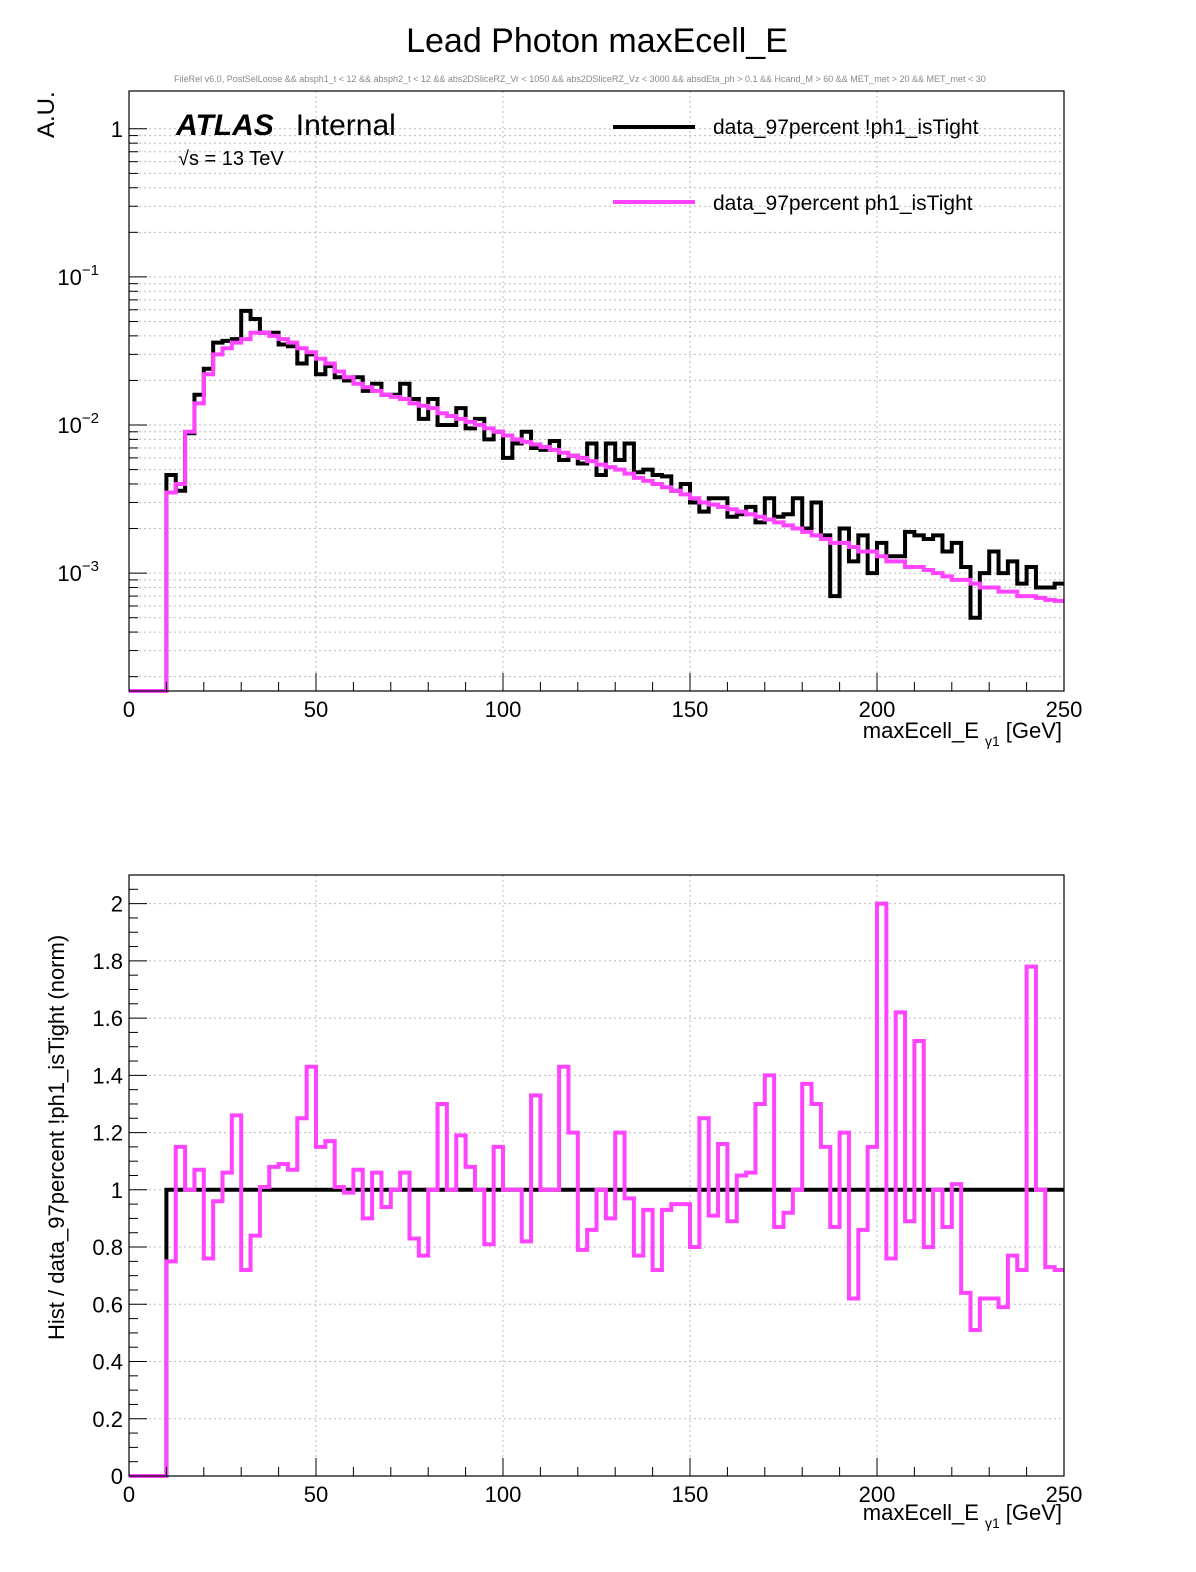  What do you see at coordinates (877, 1494) in the screenshot?
I see `ratio-x-tick-label: 200` at bounding box center [877, 1494].